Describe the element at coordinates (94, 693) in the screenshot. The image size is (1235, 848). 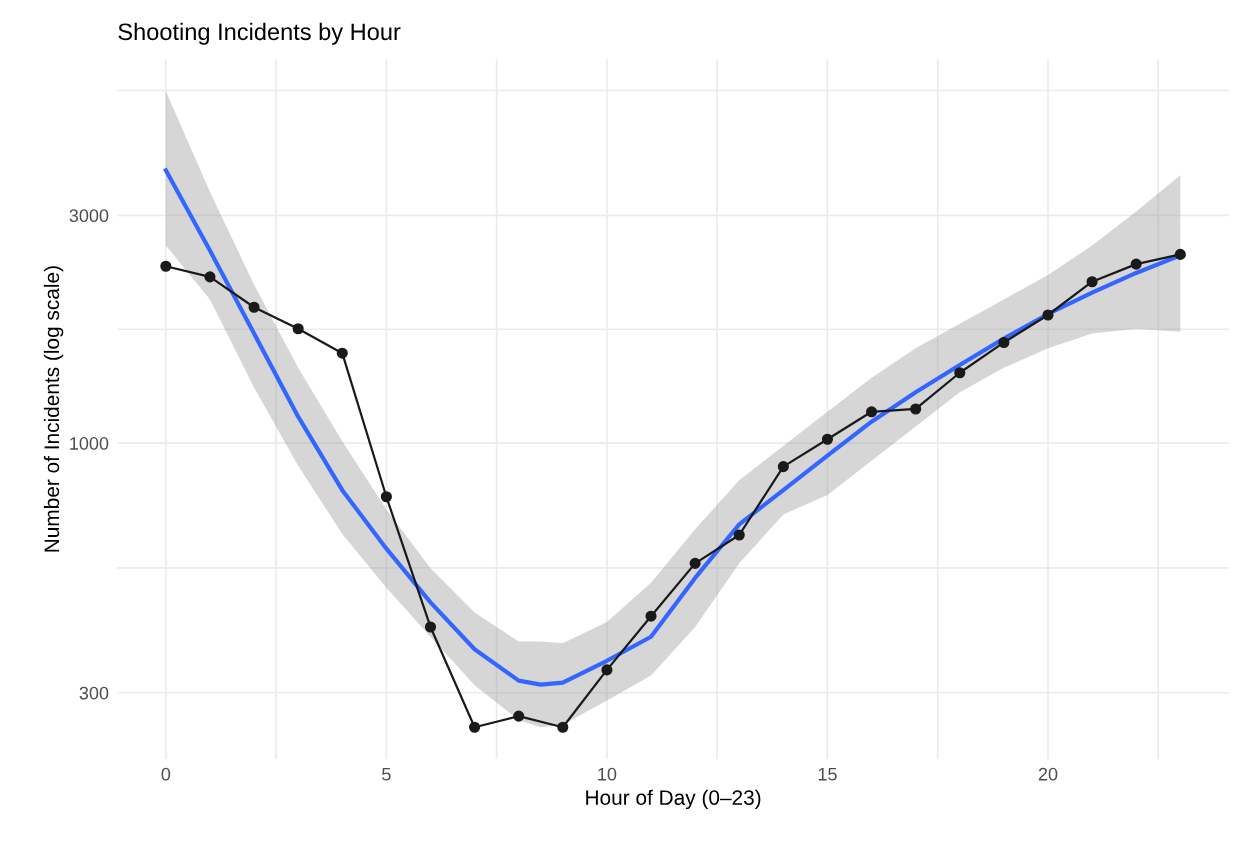
I see `y-tick-label: 300` at that location.